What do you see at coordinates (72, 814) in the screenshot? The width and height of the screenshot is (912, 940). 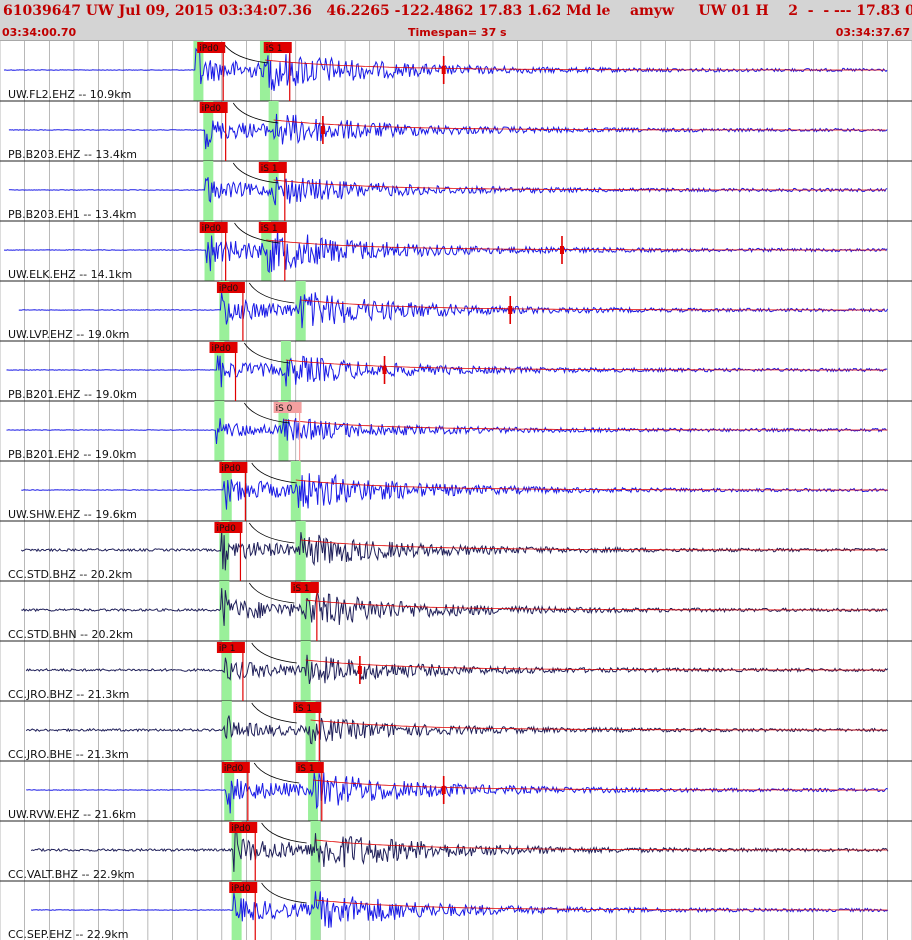 I see `channel-label: UW.RVW.EHZ -- 21.6km` at bounding box center [72, 814].